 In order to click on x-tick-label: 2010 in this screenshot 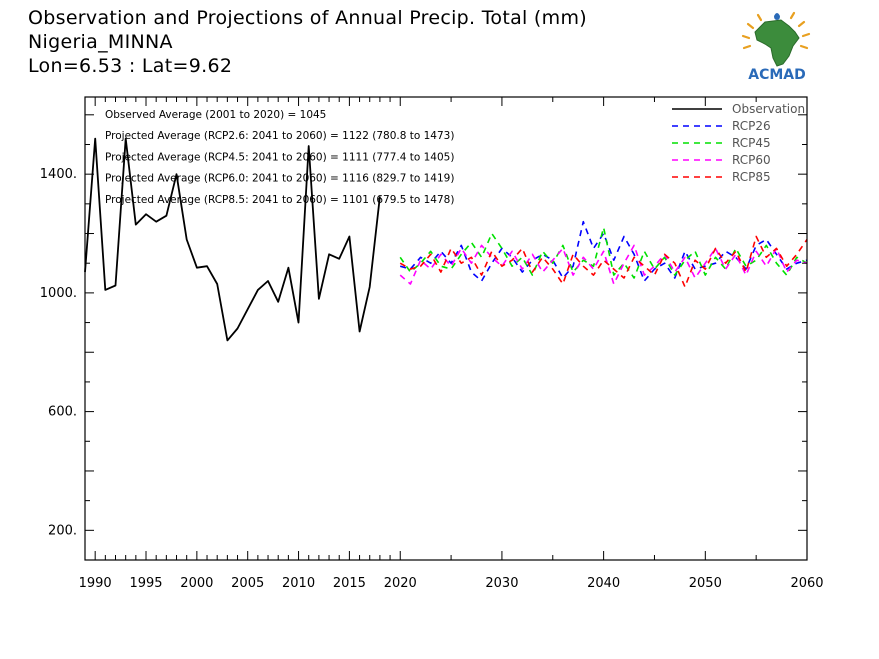, I will do `click(298, 583)`.